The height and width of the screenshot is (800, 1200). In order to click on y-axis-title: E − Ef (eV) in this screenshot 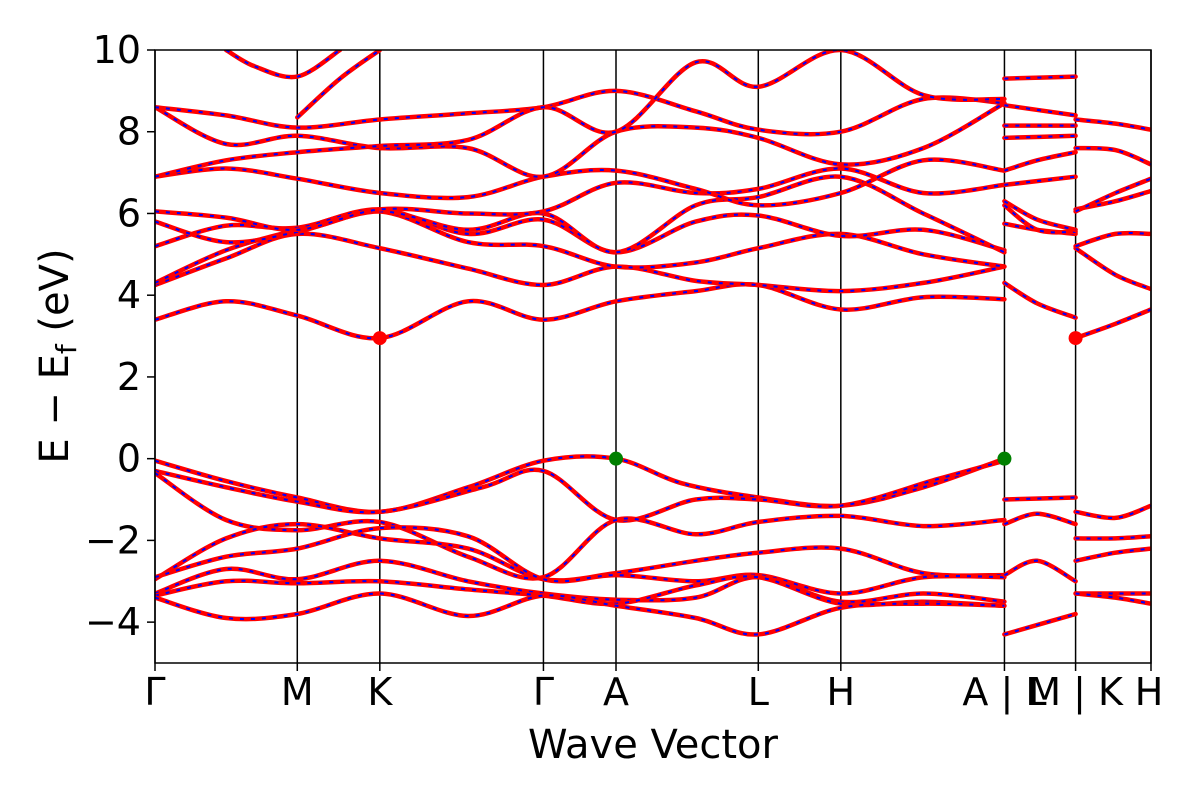, I will do `click(57, 355)`.